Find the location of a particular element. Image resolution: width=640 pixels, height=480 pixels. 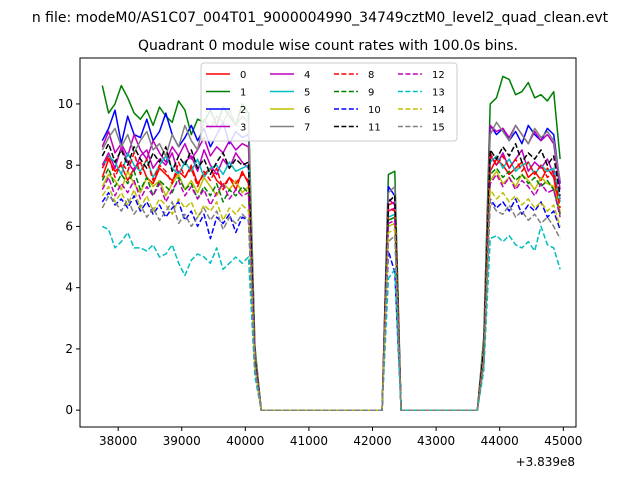

legend-label-5: 5 is located at coordinates (307, 93).